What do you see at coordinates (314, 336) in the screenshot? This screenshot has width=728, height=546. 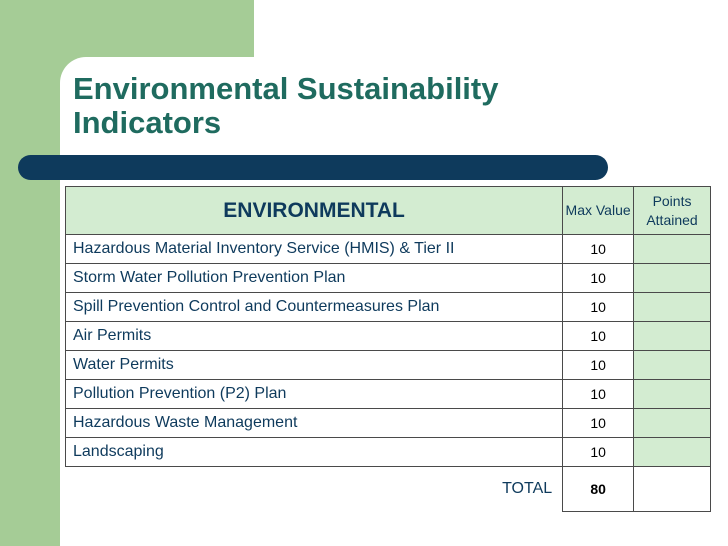 I see `indicator-label: Air Permits` at bounding box center [314, 336].